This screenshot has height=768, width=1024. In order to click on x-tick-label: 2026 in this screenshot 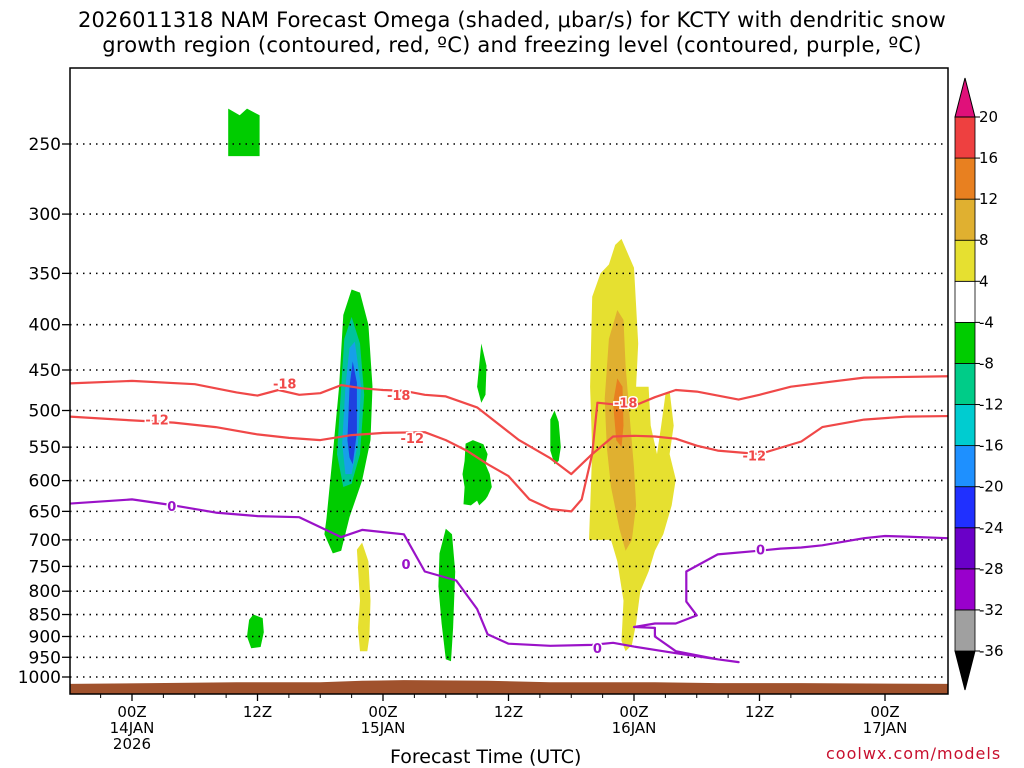, I will do `click(132, 744)`.